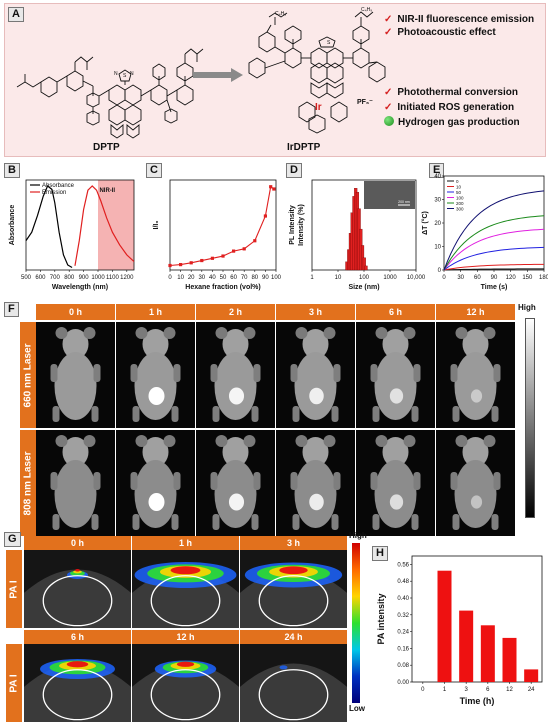 The width and height of the screenshot is (550, 722). I want to click on dptp-label: DPTP, so click(106, 147).